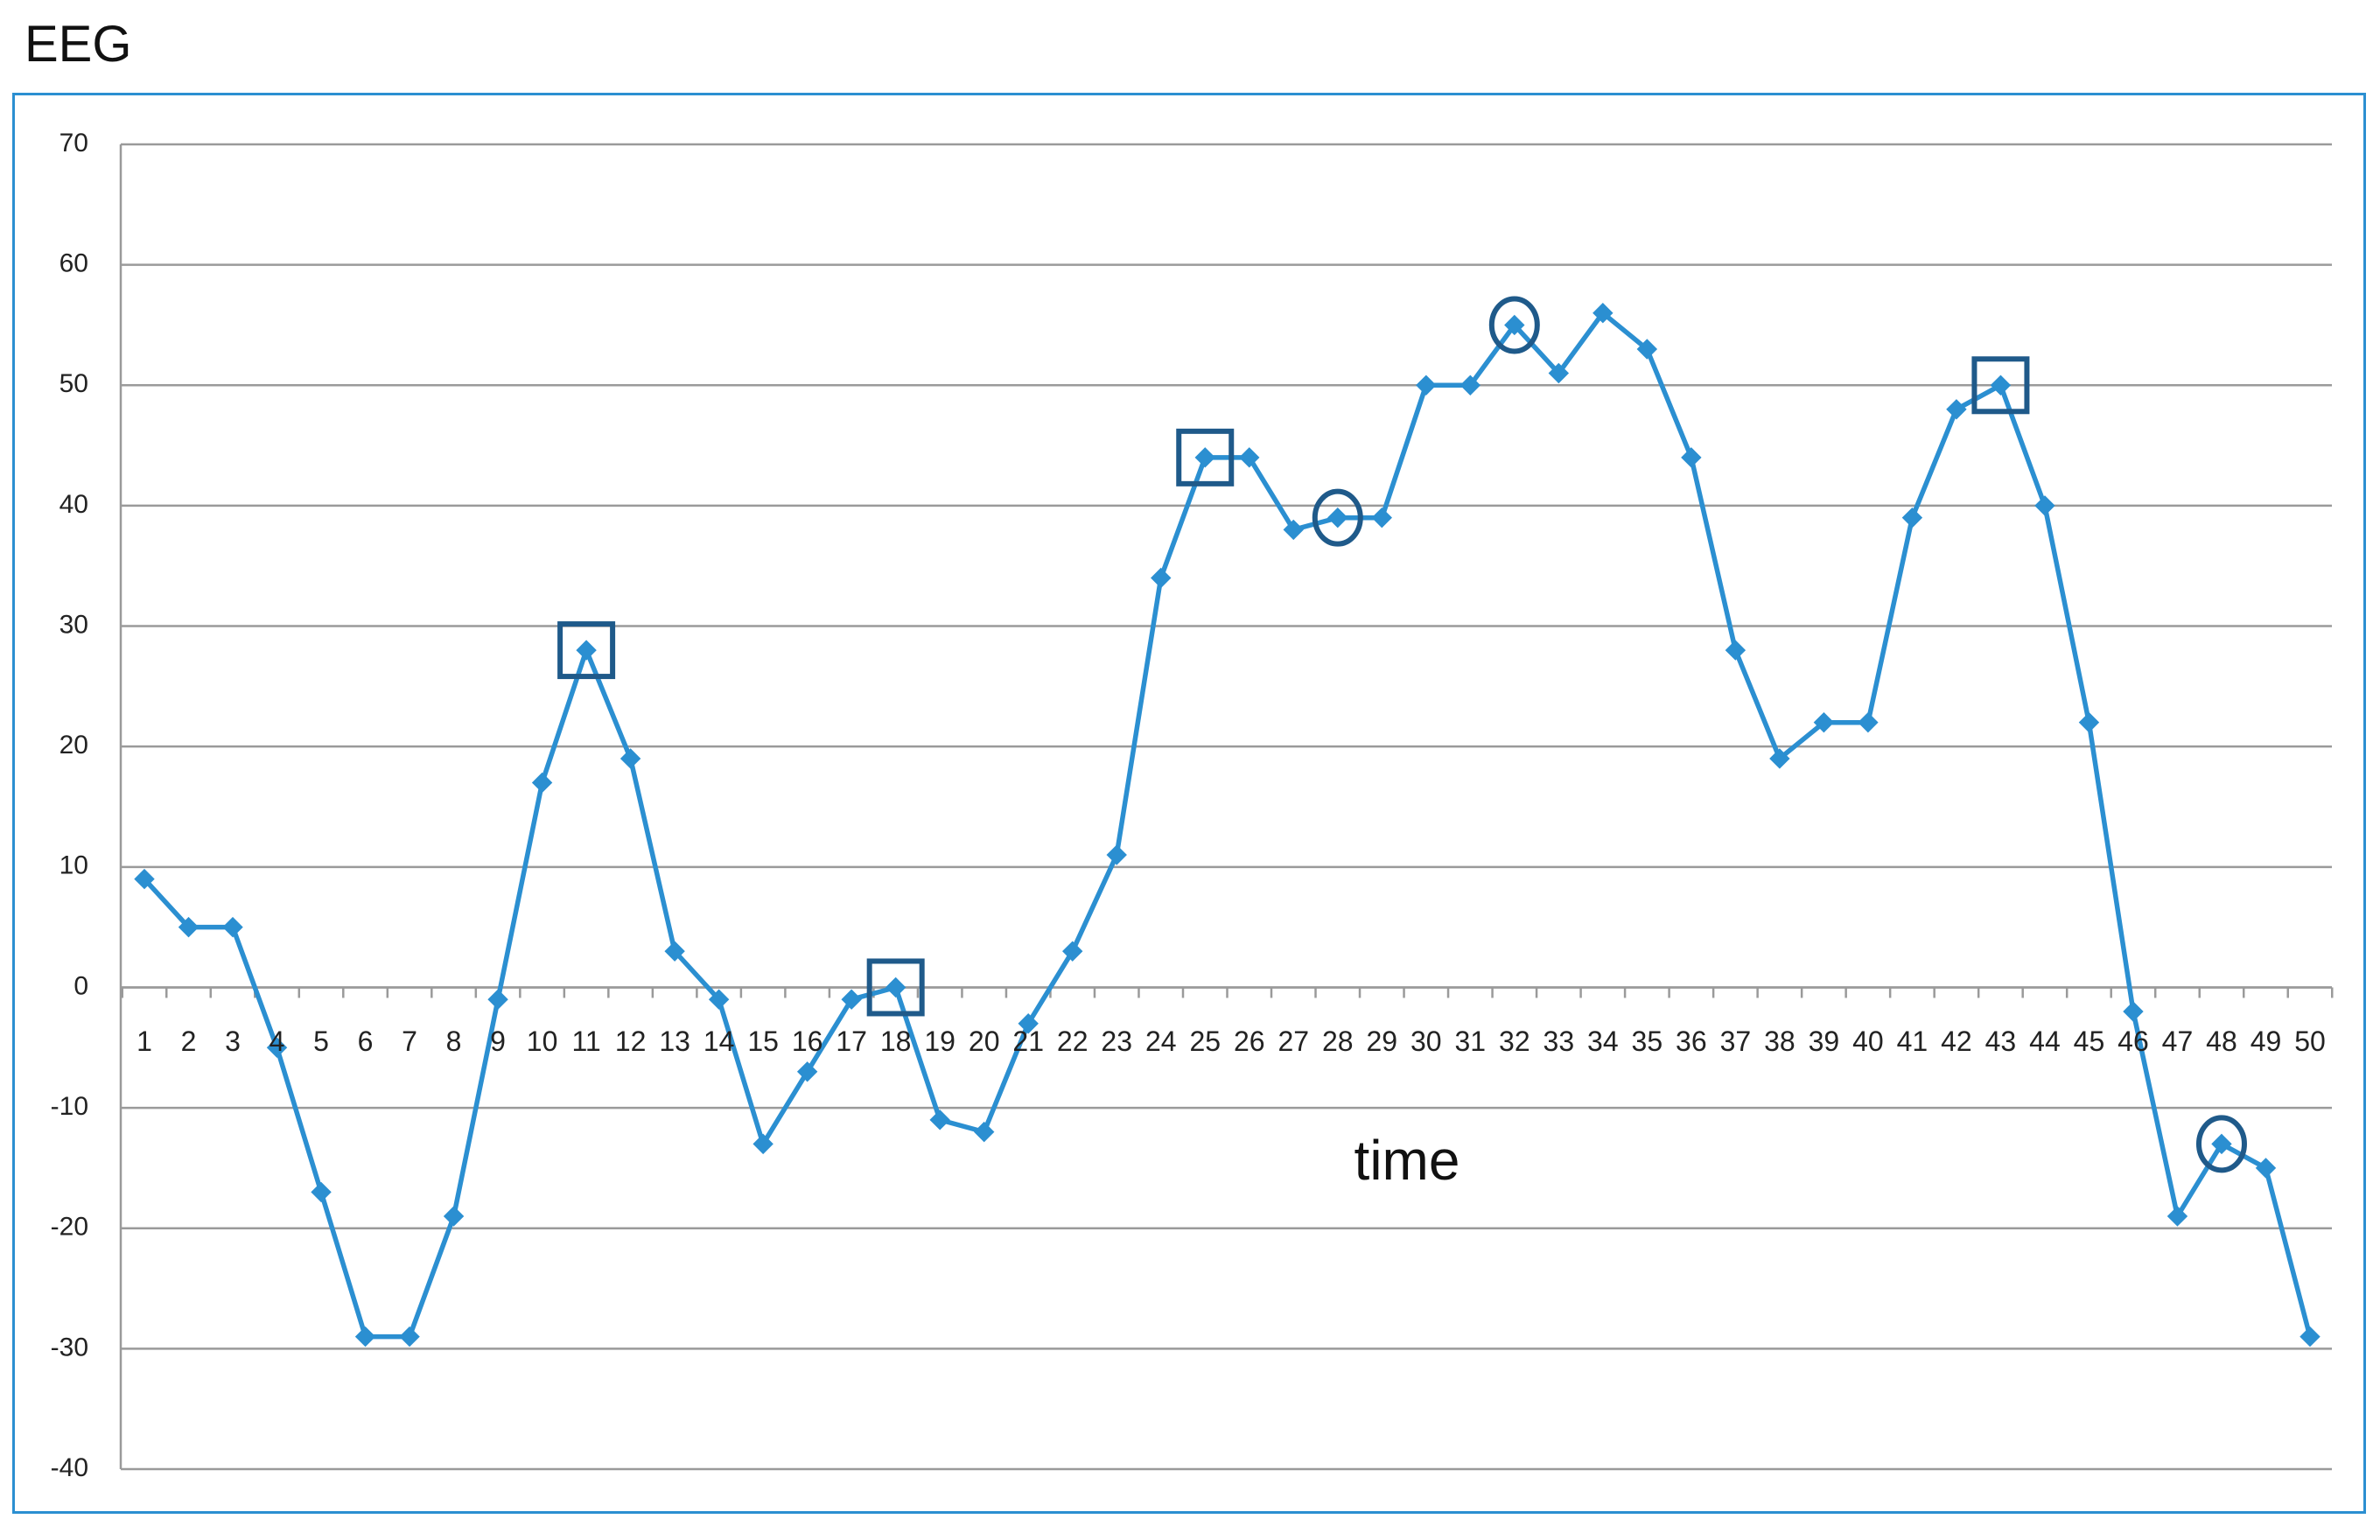 The height and width of the screenshot is (1540, 2380). I want to click on x-tick-label: 22, so click(1072, 1041).